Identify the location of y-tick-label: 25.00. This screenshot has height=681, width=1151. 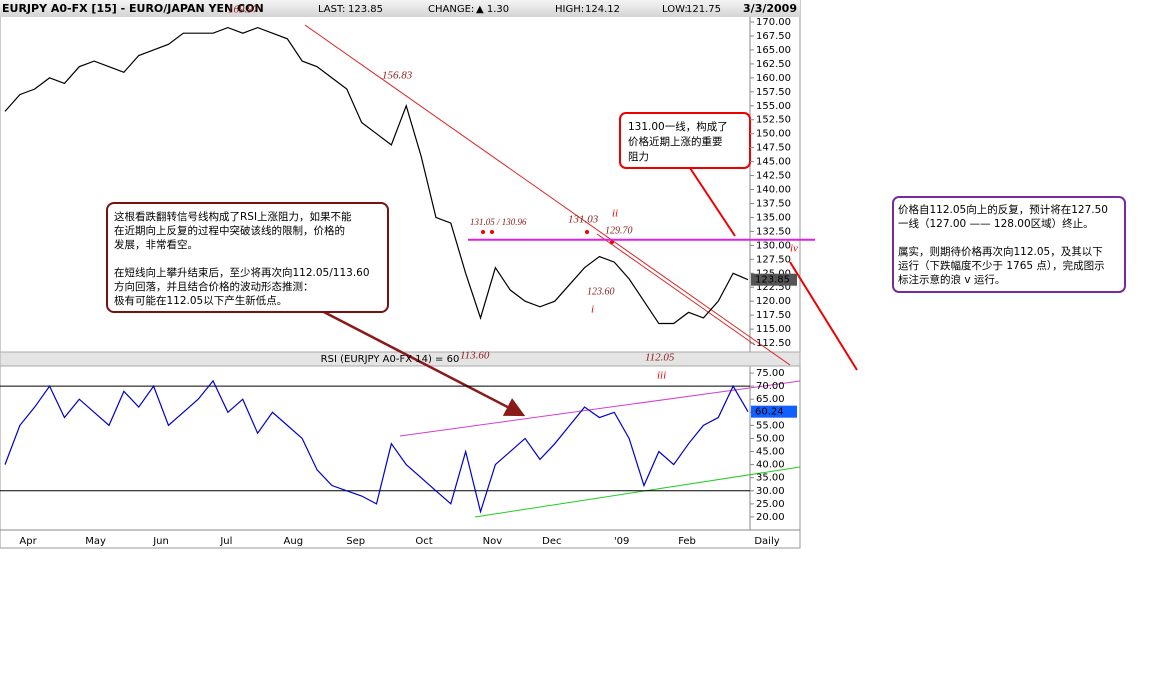
(770, 504).